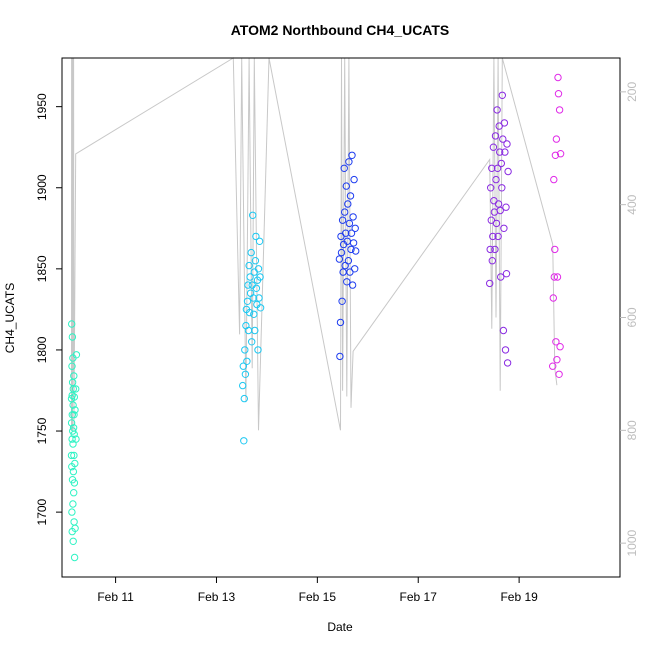 The height and width of the screenshot is (650, 650). What do you see at coordinates (340, 30) in the screenshot?
I see `chart-title: ATOM2 Northbound CH4_UCATS` at bounding box center [340, 30].